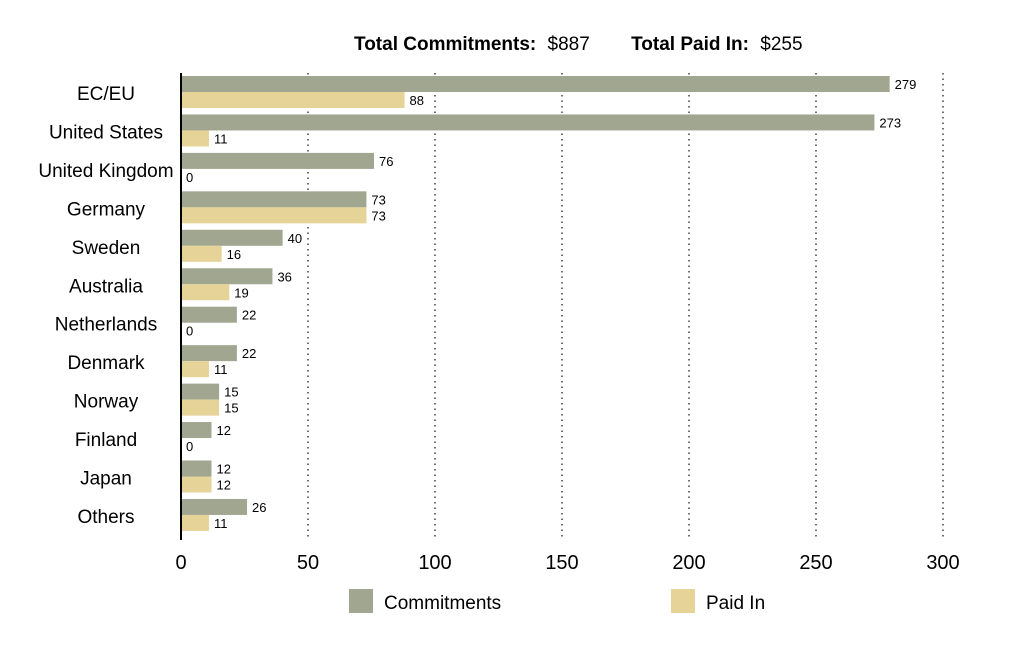  I want to click on total-paid-label: Total Paid In:, so click(690, 44).